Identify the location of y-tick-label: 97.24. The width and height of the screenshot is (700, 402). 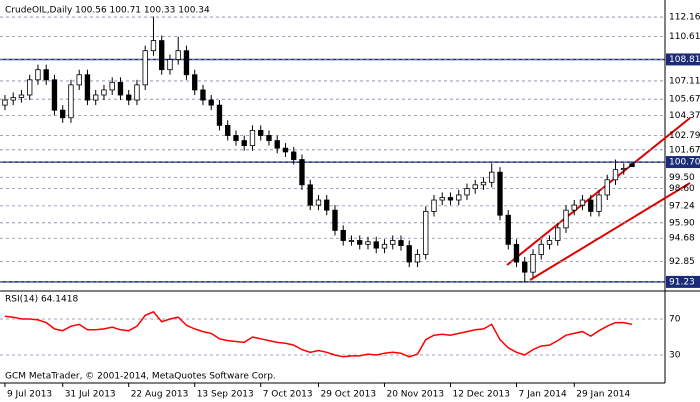
(682, 206).